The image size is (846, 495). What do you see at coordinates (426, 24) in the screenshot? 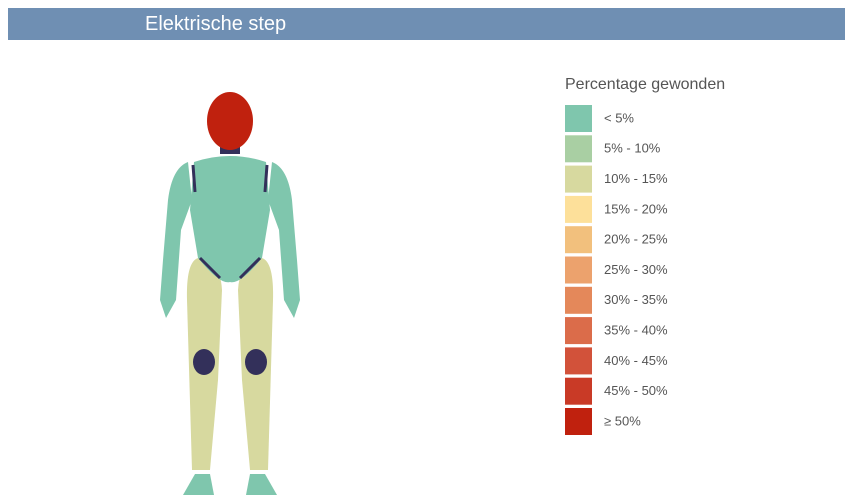
I see `header: Elektrische step` at bounding box center [426, 24].